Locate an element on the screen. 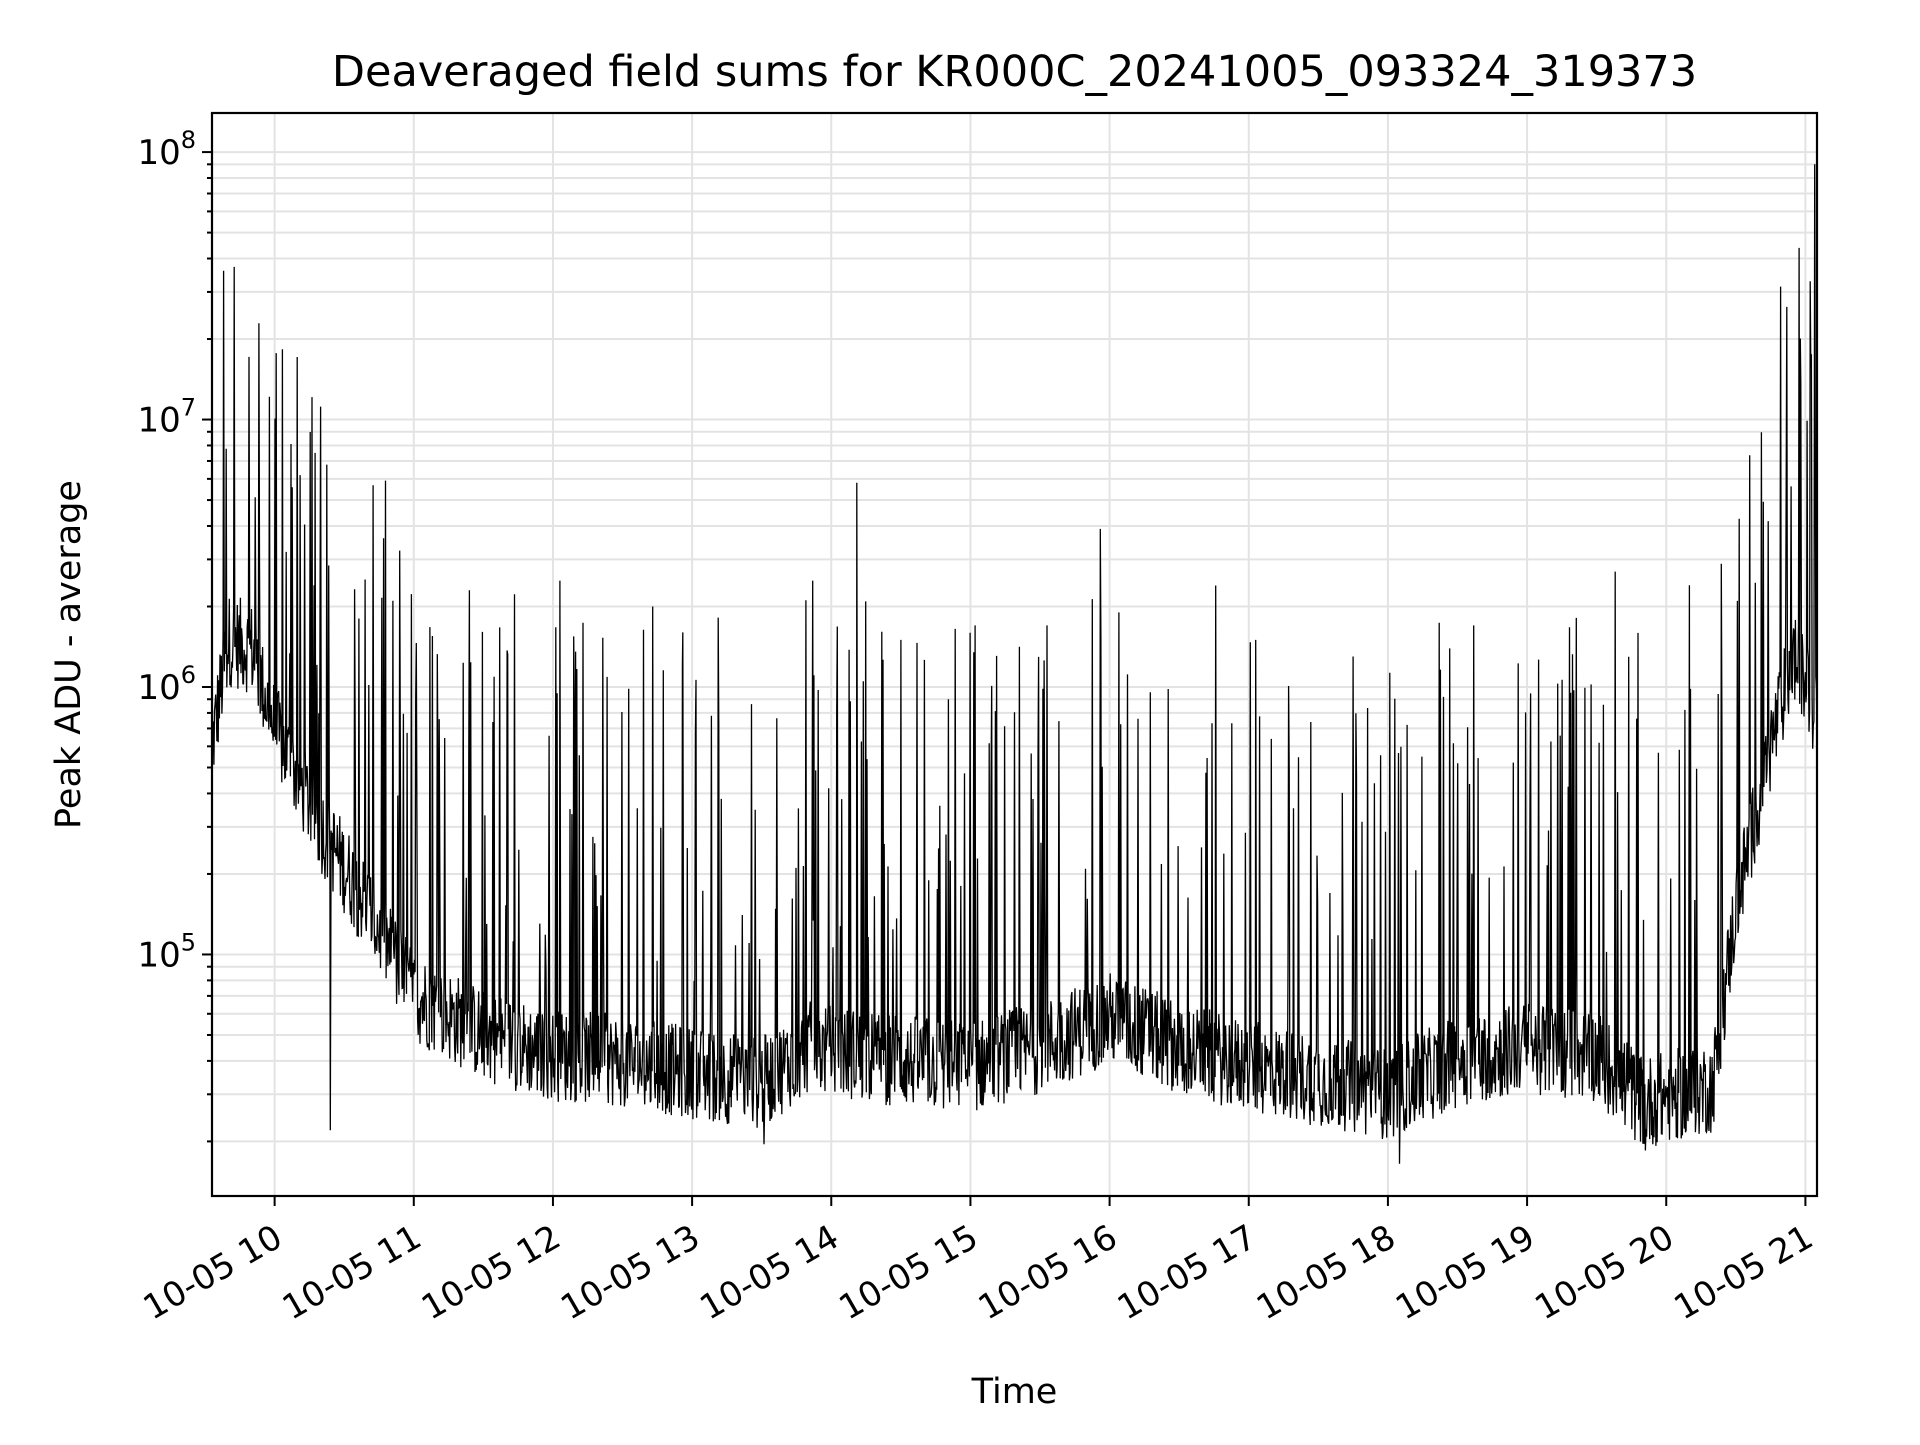 This screenshot has height=1445, width=1920. y-tick-label: 10⁵ is located at coordinates (166, 951).